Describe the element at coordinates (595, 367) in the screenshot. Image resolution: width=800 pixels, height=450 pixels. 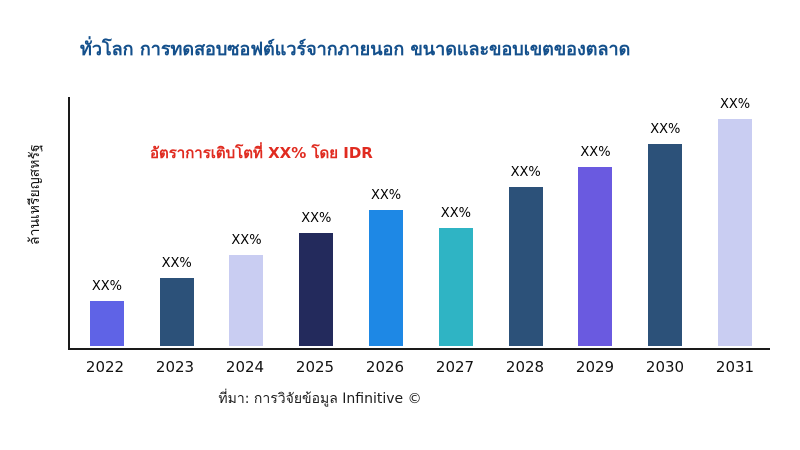
I see `x-tick-label: 2029` at that location.